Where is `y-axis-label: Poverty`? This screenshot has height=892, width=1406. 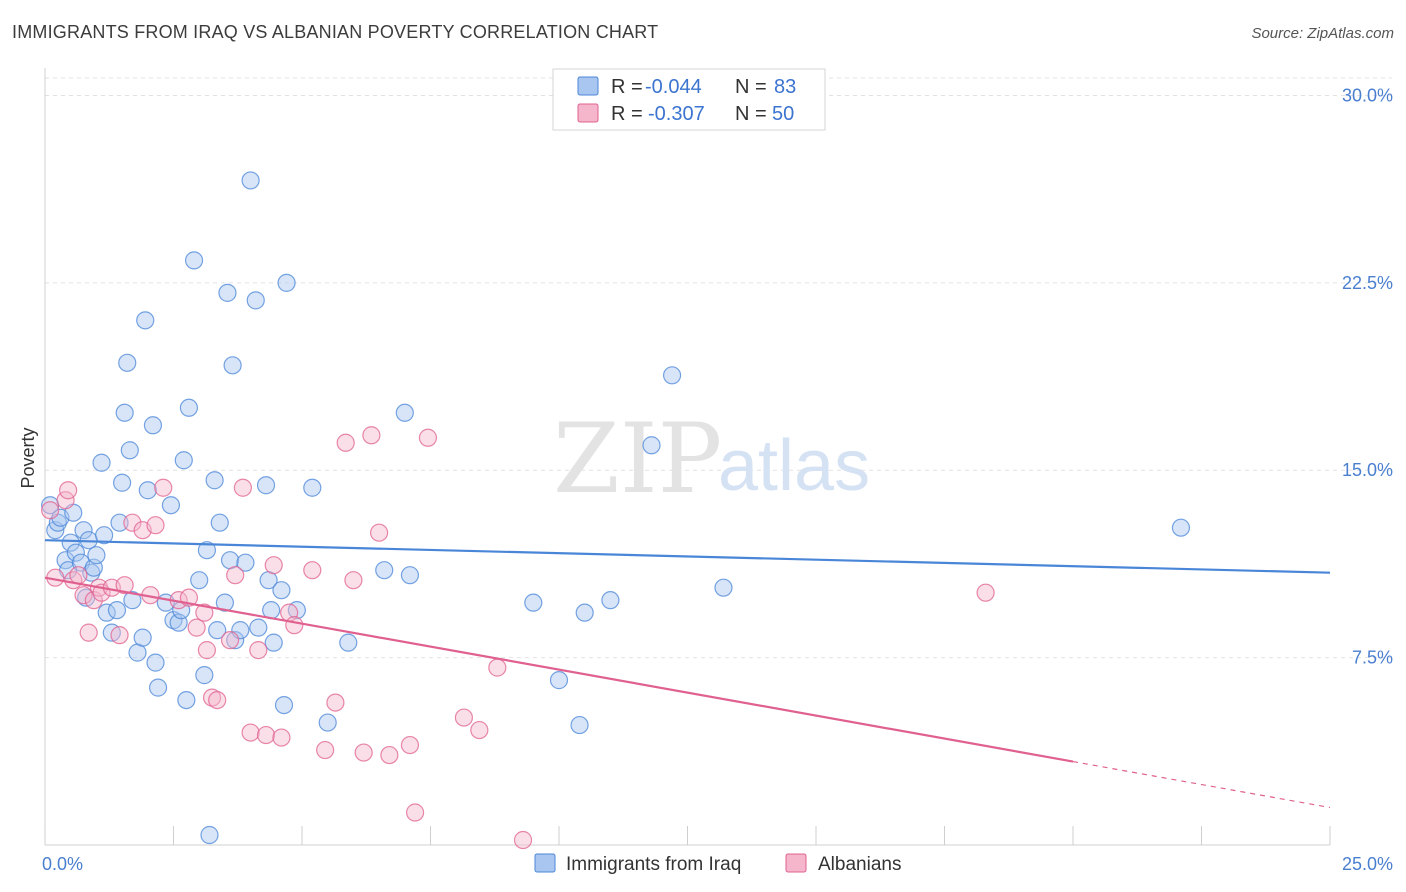
y-axis-label: Poverty is located at coordinates (28, 457).